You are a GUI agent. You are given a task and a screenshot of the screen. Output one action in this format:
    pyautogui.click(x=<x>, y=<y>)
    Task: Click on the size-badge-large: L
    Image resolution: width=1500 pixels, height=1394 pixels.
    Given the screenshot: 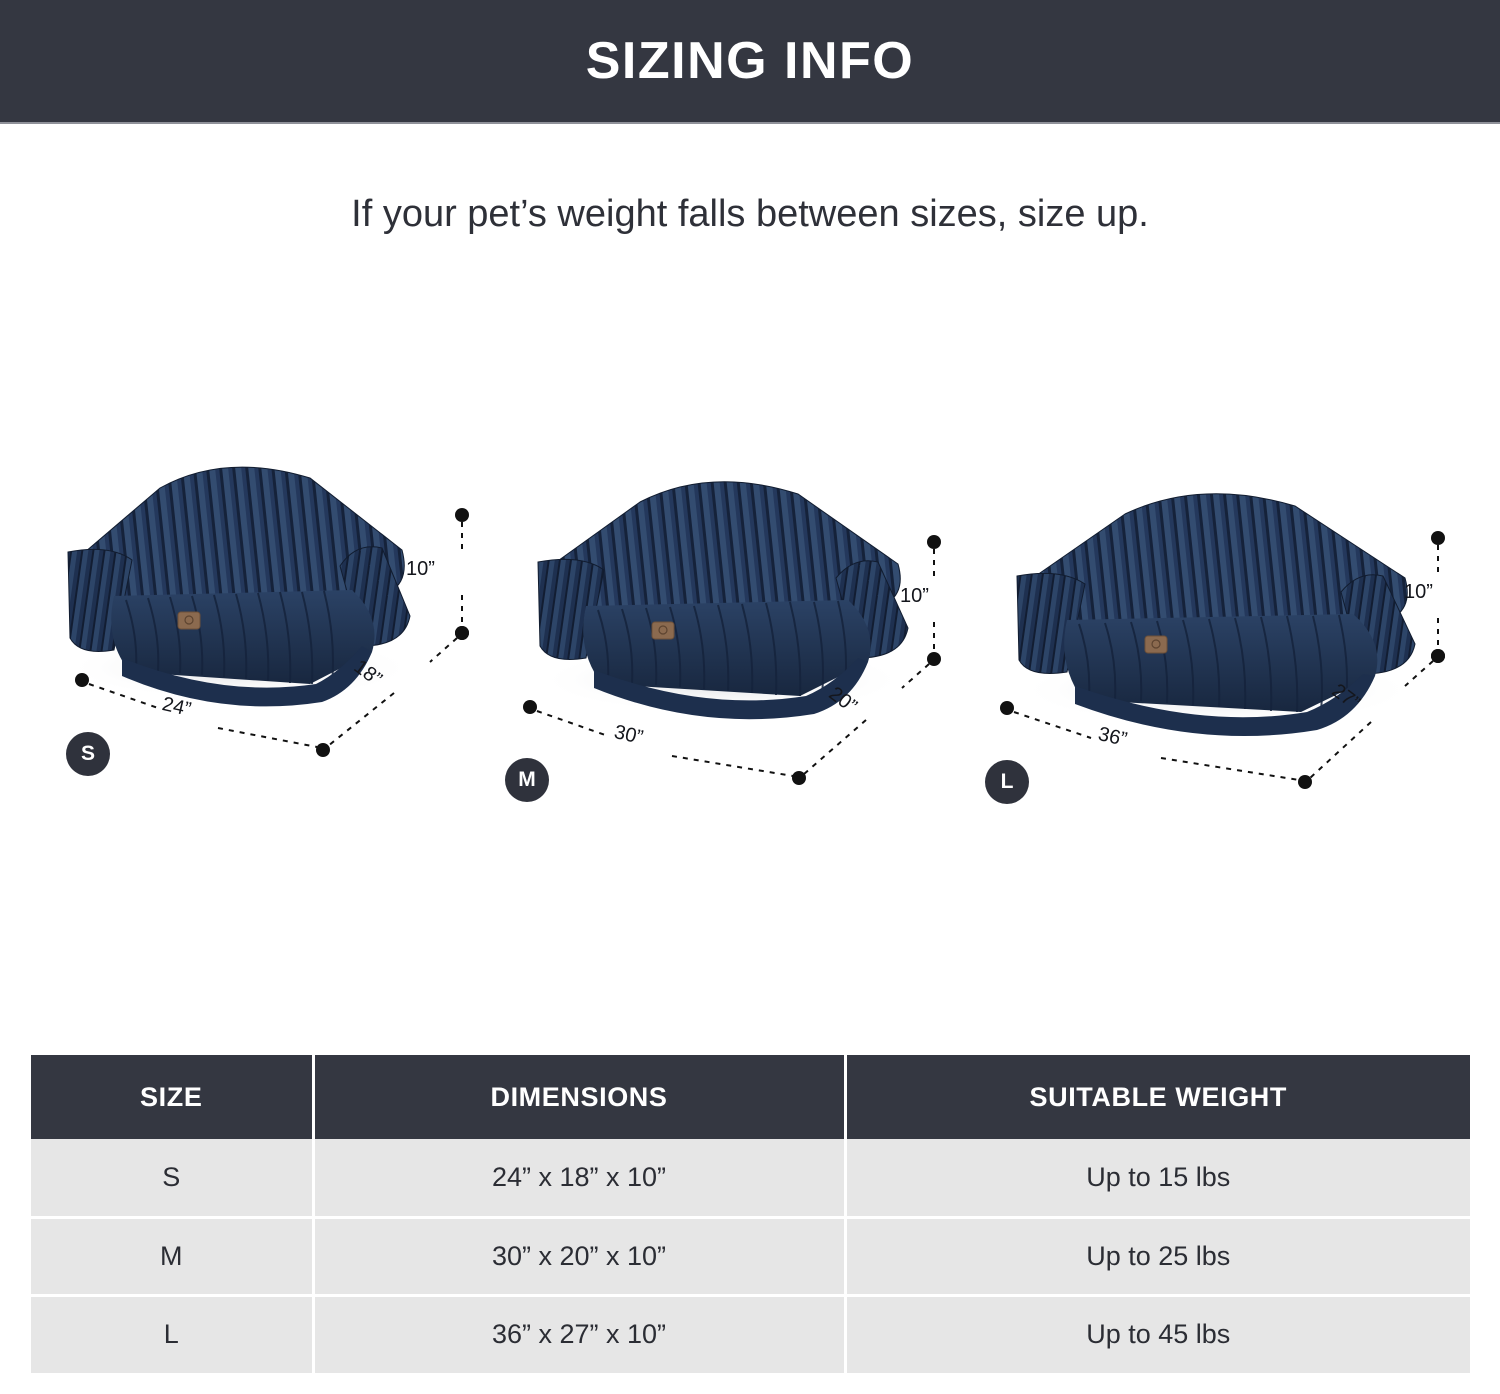 What is the action you would take?
    pyautogui.click(x=1007, y=782)
    